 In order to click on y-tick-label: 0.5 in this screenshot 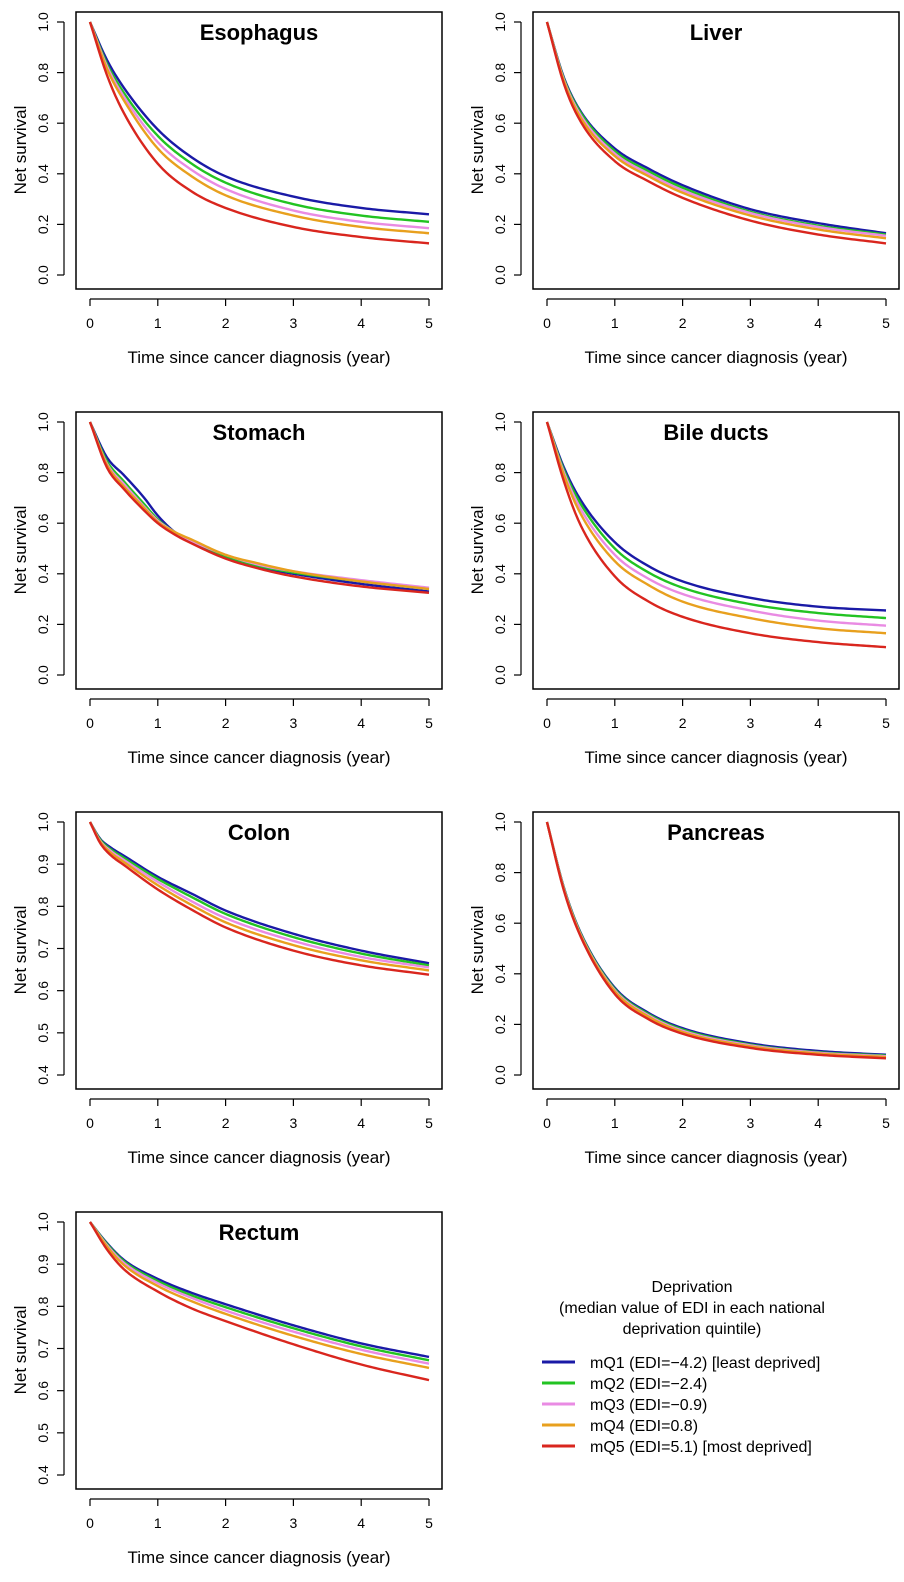, I will do `click(43, 1033)`.